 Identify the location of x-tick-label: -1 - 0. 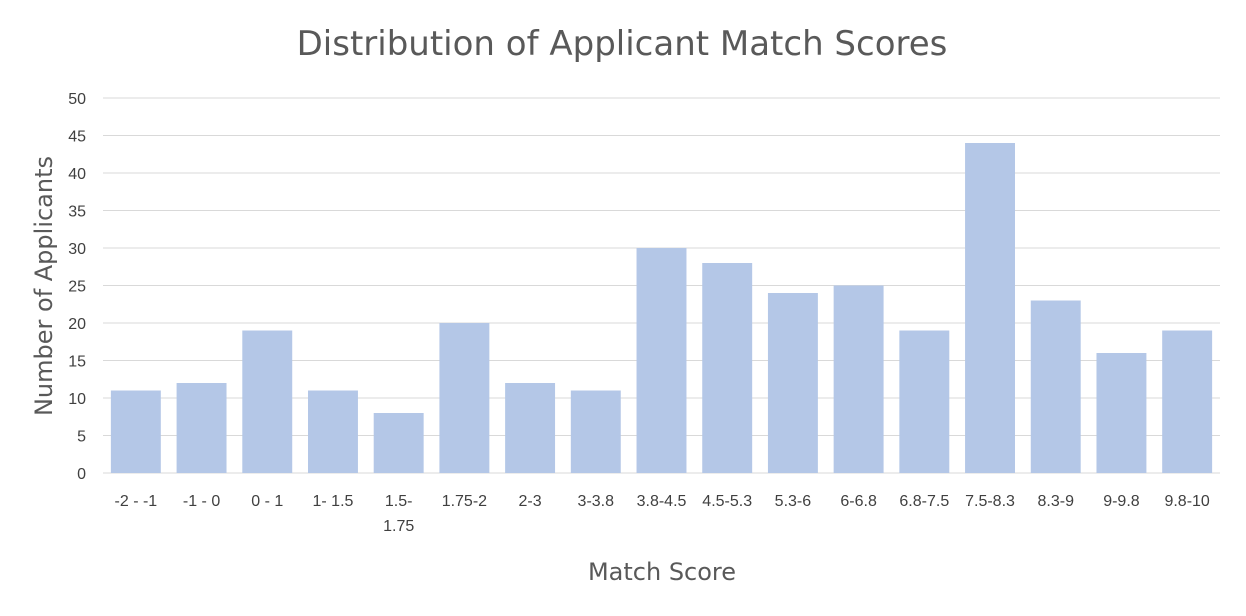
(201, 501).